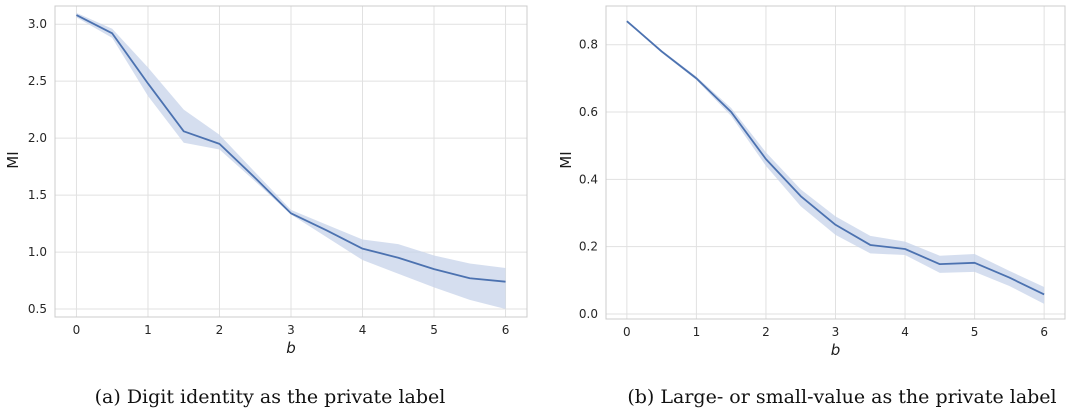 The width and height of the screenshot is (1071, 414). Describe the element at coordinates (37, 81) in the screenshot. I see `p0-ytick-label-4: 2.5` at that location.